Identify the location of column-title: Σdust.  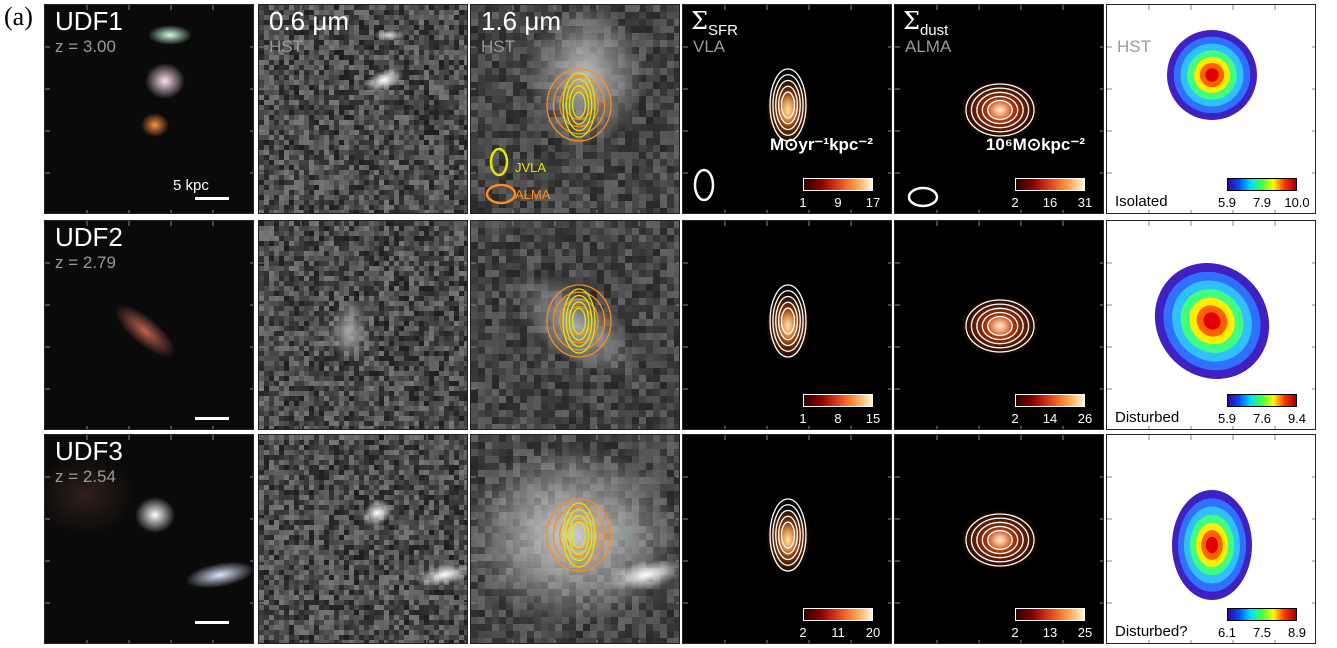
(925, 23).